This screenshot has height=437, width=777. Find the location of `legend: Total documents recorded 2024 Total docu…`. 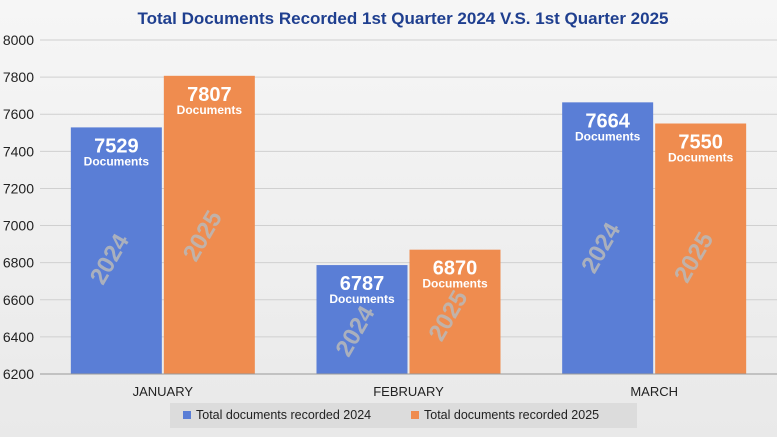

legend: Total documents recorded 2024 Total docu… is located at coordinates (403, 415).